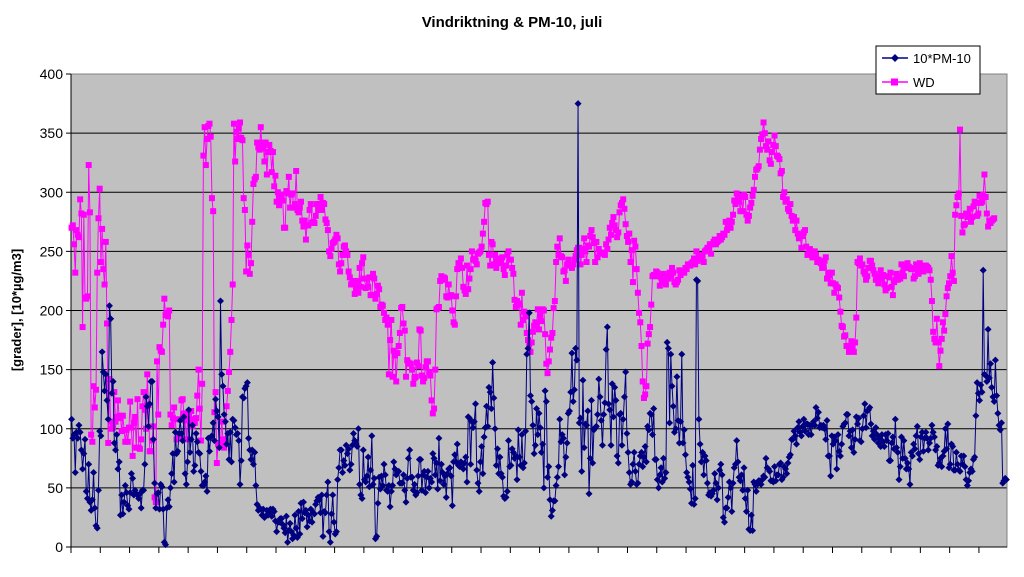 The width and height of the screenshot is (1024, 577). I want to click on legend-entries: 10*PM-10 WD, so click(926, 70).